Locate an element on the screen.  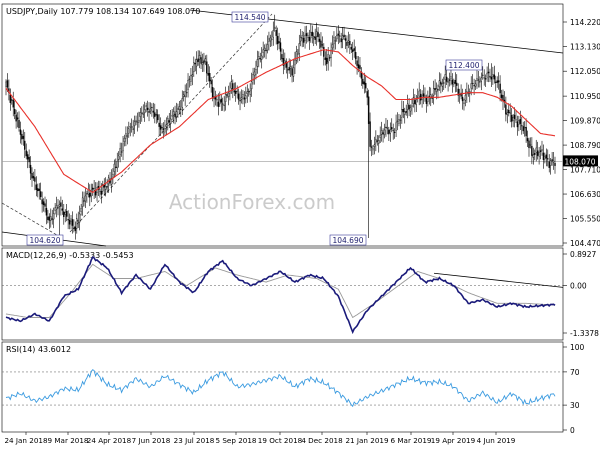
rsi-line is located at coordinates (280, 388).